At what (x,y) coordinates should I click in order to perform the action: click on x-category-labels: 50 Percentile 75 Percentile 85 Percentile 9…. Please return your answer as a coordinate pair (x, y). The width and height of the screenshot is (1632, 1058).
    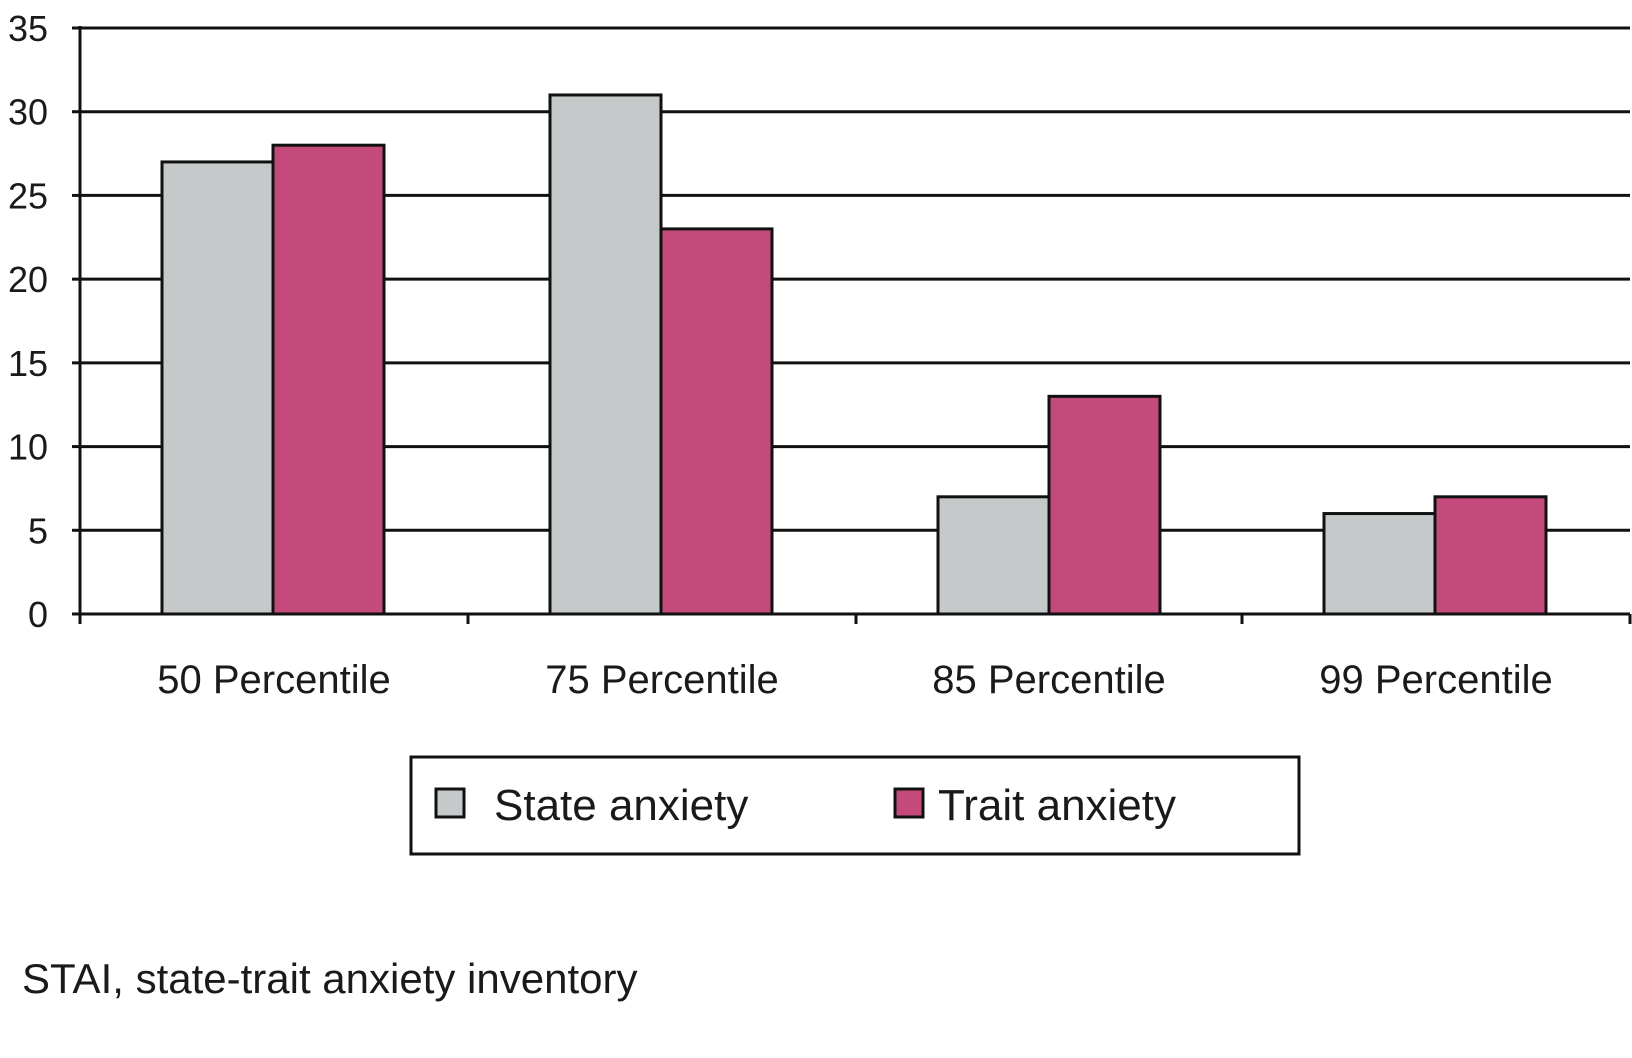
    Looking at the image, I should click on (854, 680).